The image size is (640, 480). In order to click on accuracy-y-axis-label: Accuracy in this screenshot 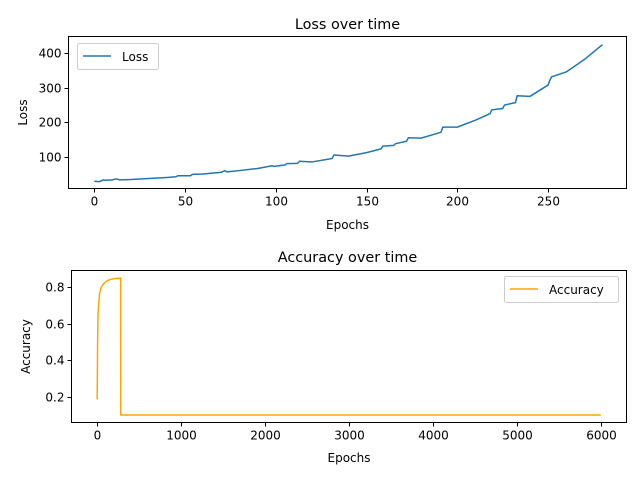, I will do `click(26, 346)`.